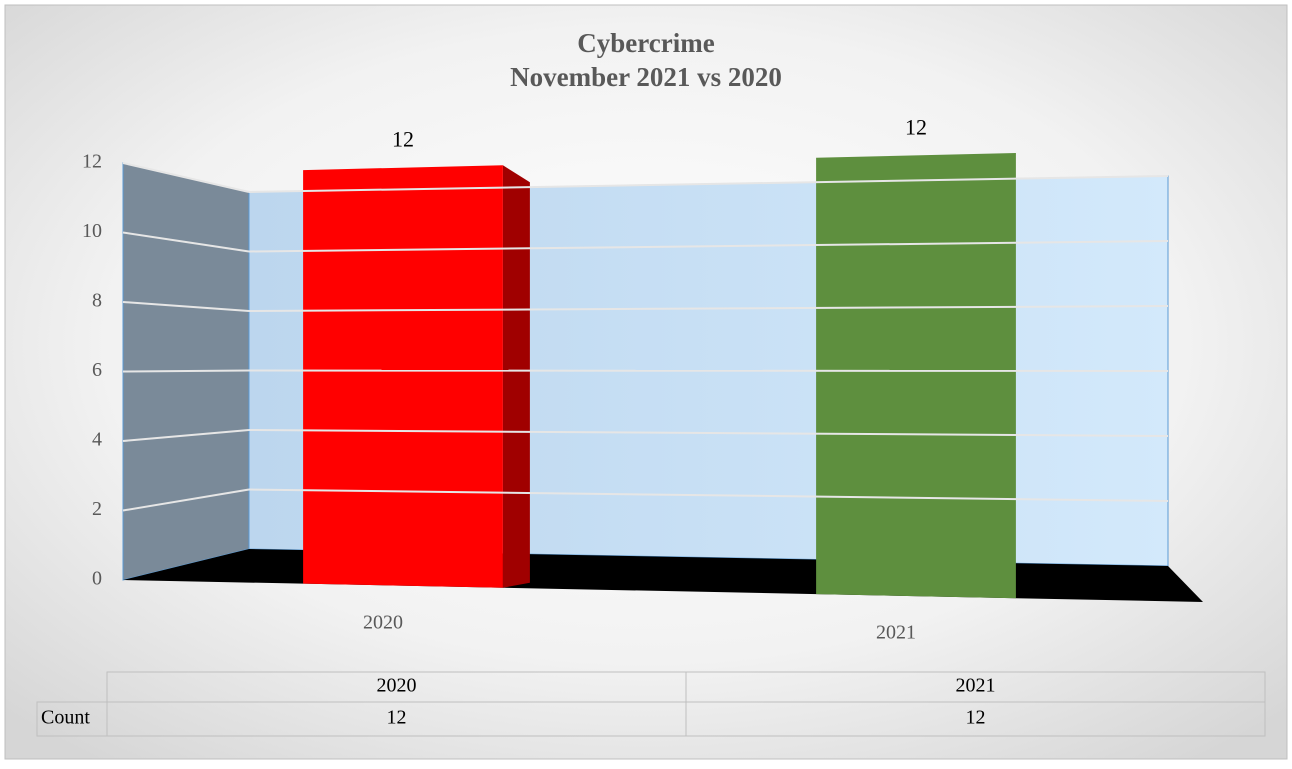 The height and width of the screenshot is (769, 1292). Describe the element at coordinates (97, 440) in the screenshot. I see `y-tick-label: 4` at that location.